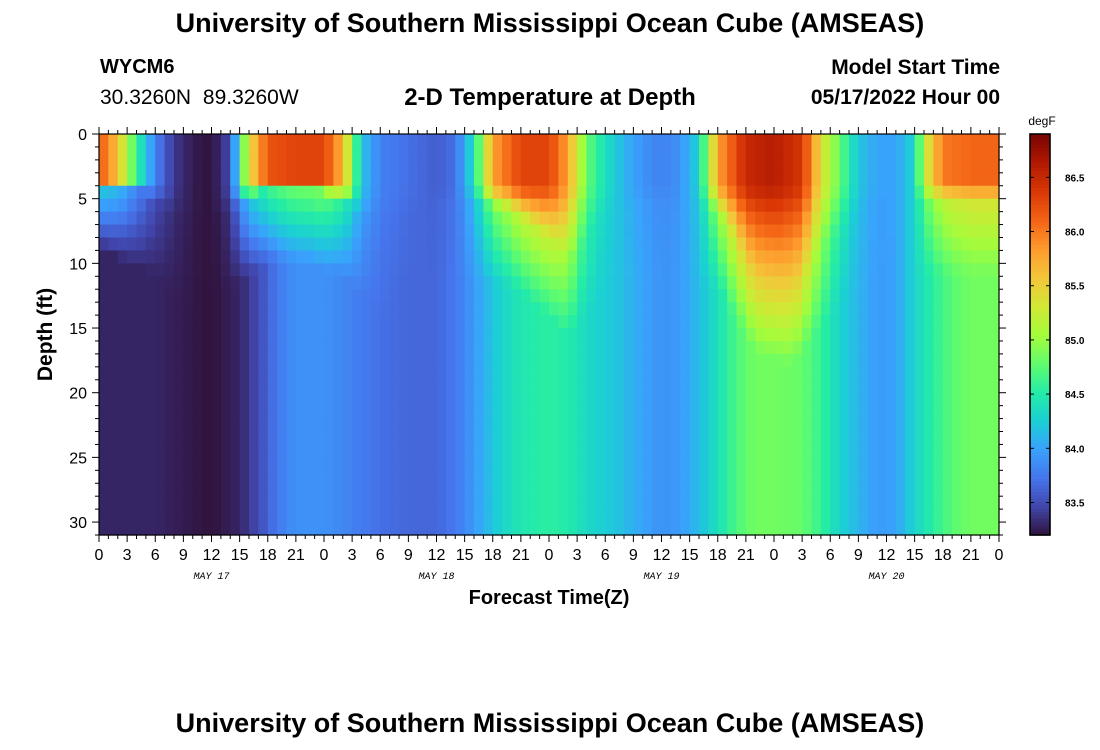 The image size is (1100, 750). What do you see at coordinates (830, 555) in the screenshot?
I see `x-tick-label: 6` at bounding box center [830, 555].